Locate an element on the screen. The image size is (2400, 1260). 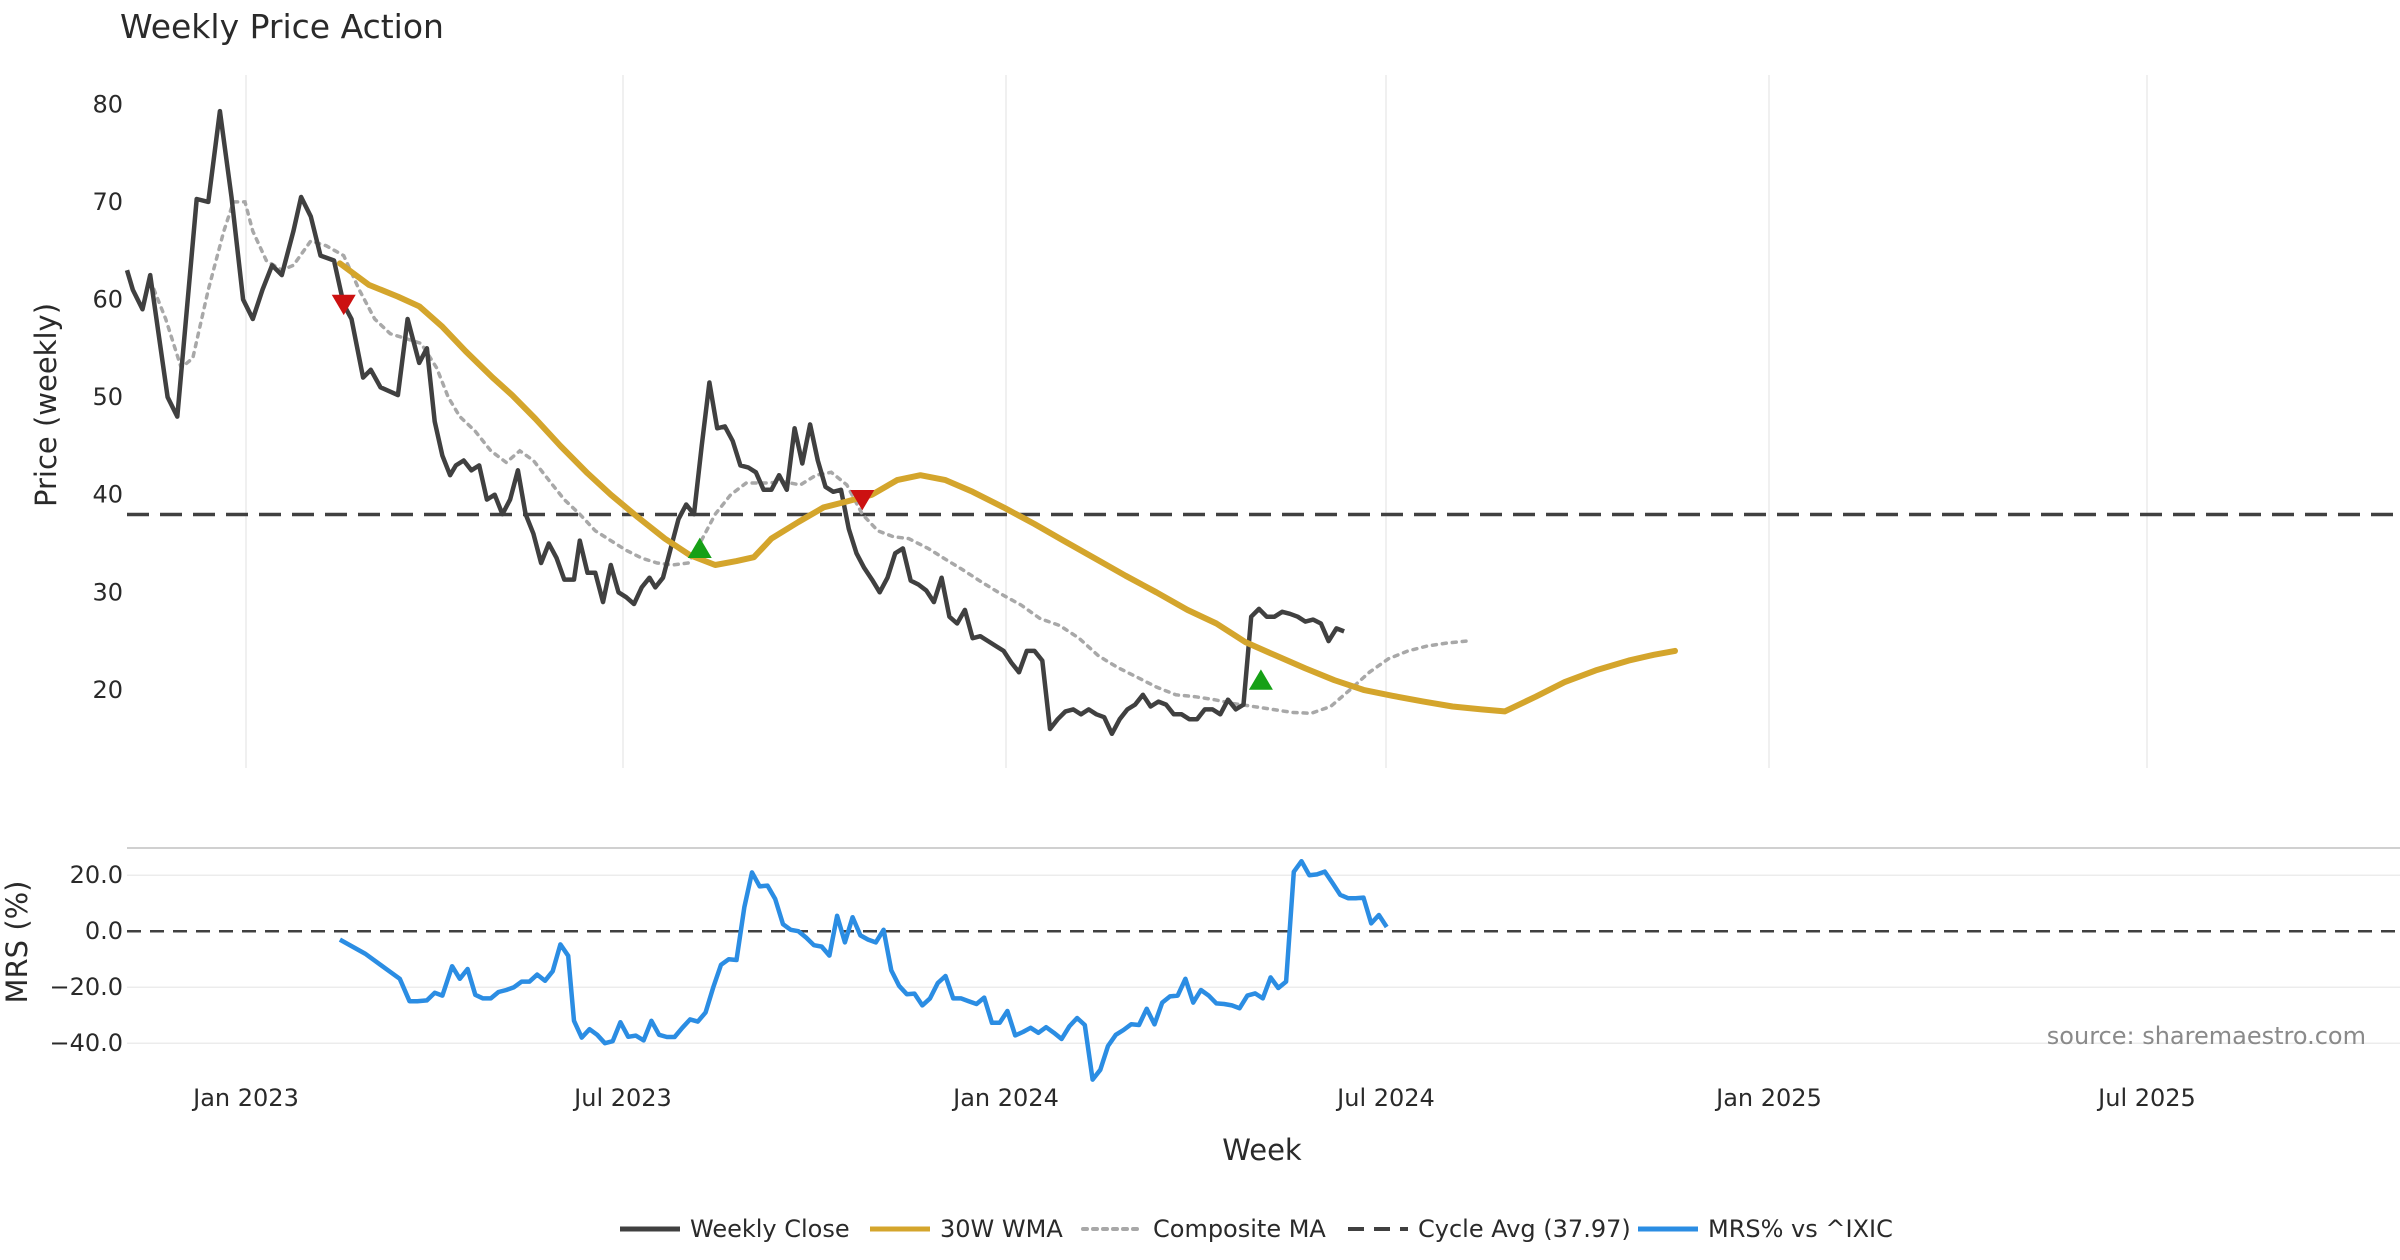
price-ytick-60: 60 is located at coordinates (107, 299).